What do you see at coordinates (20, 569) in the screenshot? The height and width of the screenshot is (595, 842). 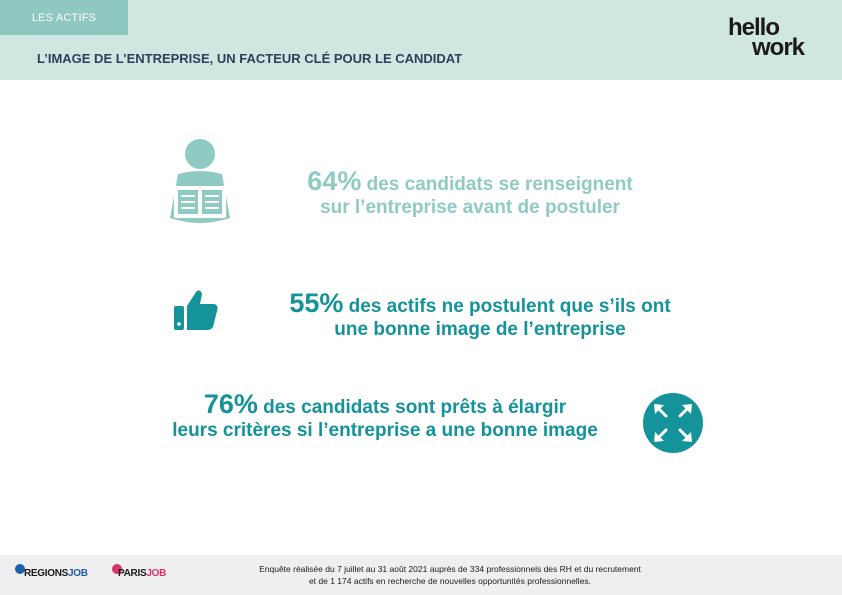 I see `regionsjob-logo-mark` at bounding box center [20, 569].